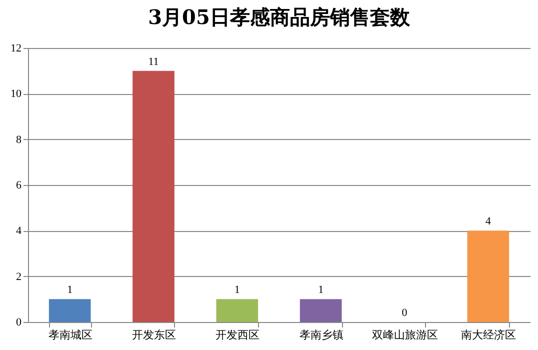 This screenshot has height=350, width=538. I want to click on x-tick-label: 开发东区, so click(154, 335).